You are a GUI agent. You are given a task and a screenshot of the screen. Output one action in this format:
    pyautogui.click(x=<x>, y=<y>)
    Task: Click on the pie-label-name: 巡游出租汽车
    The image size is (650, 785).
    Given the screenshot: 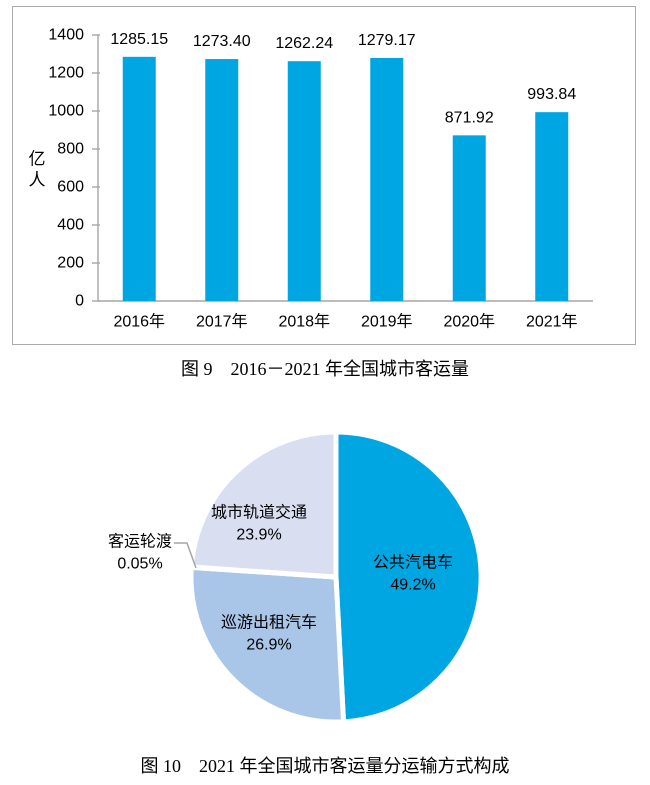 What is the action you would take?
    pyautogui.click(x=269, y=623)
    